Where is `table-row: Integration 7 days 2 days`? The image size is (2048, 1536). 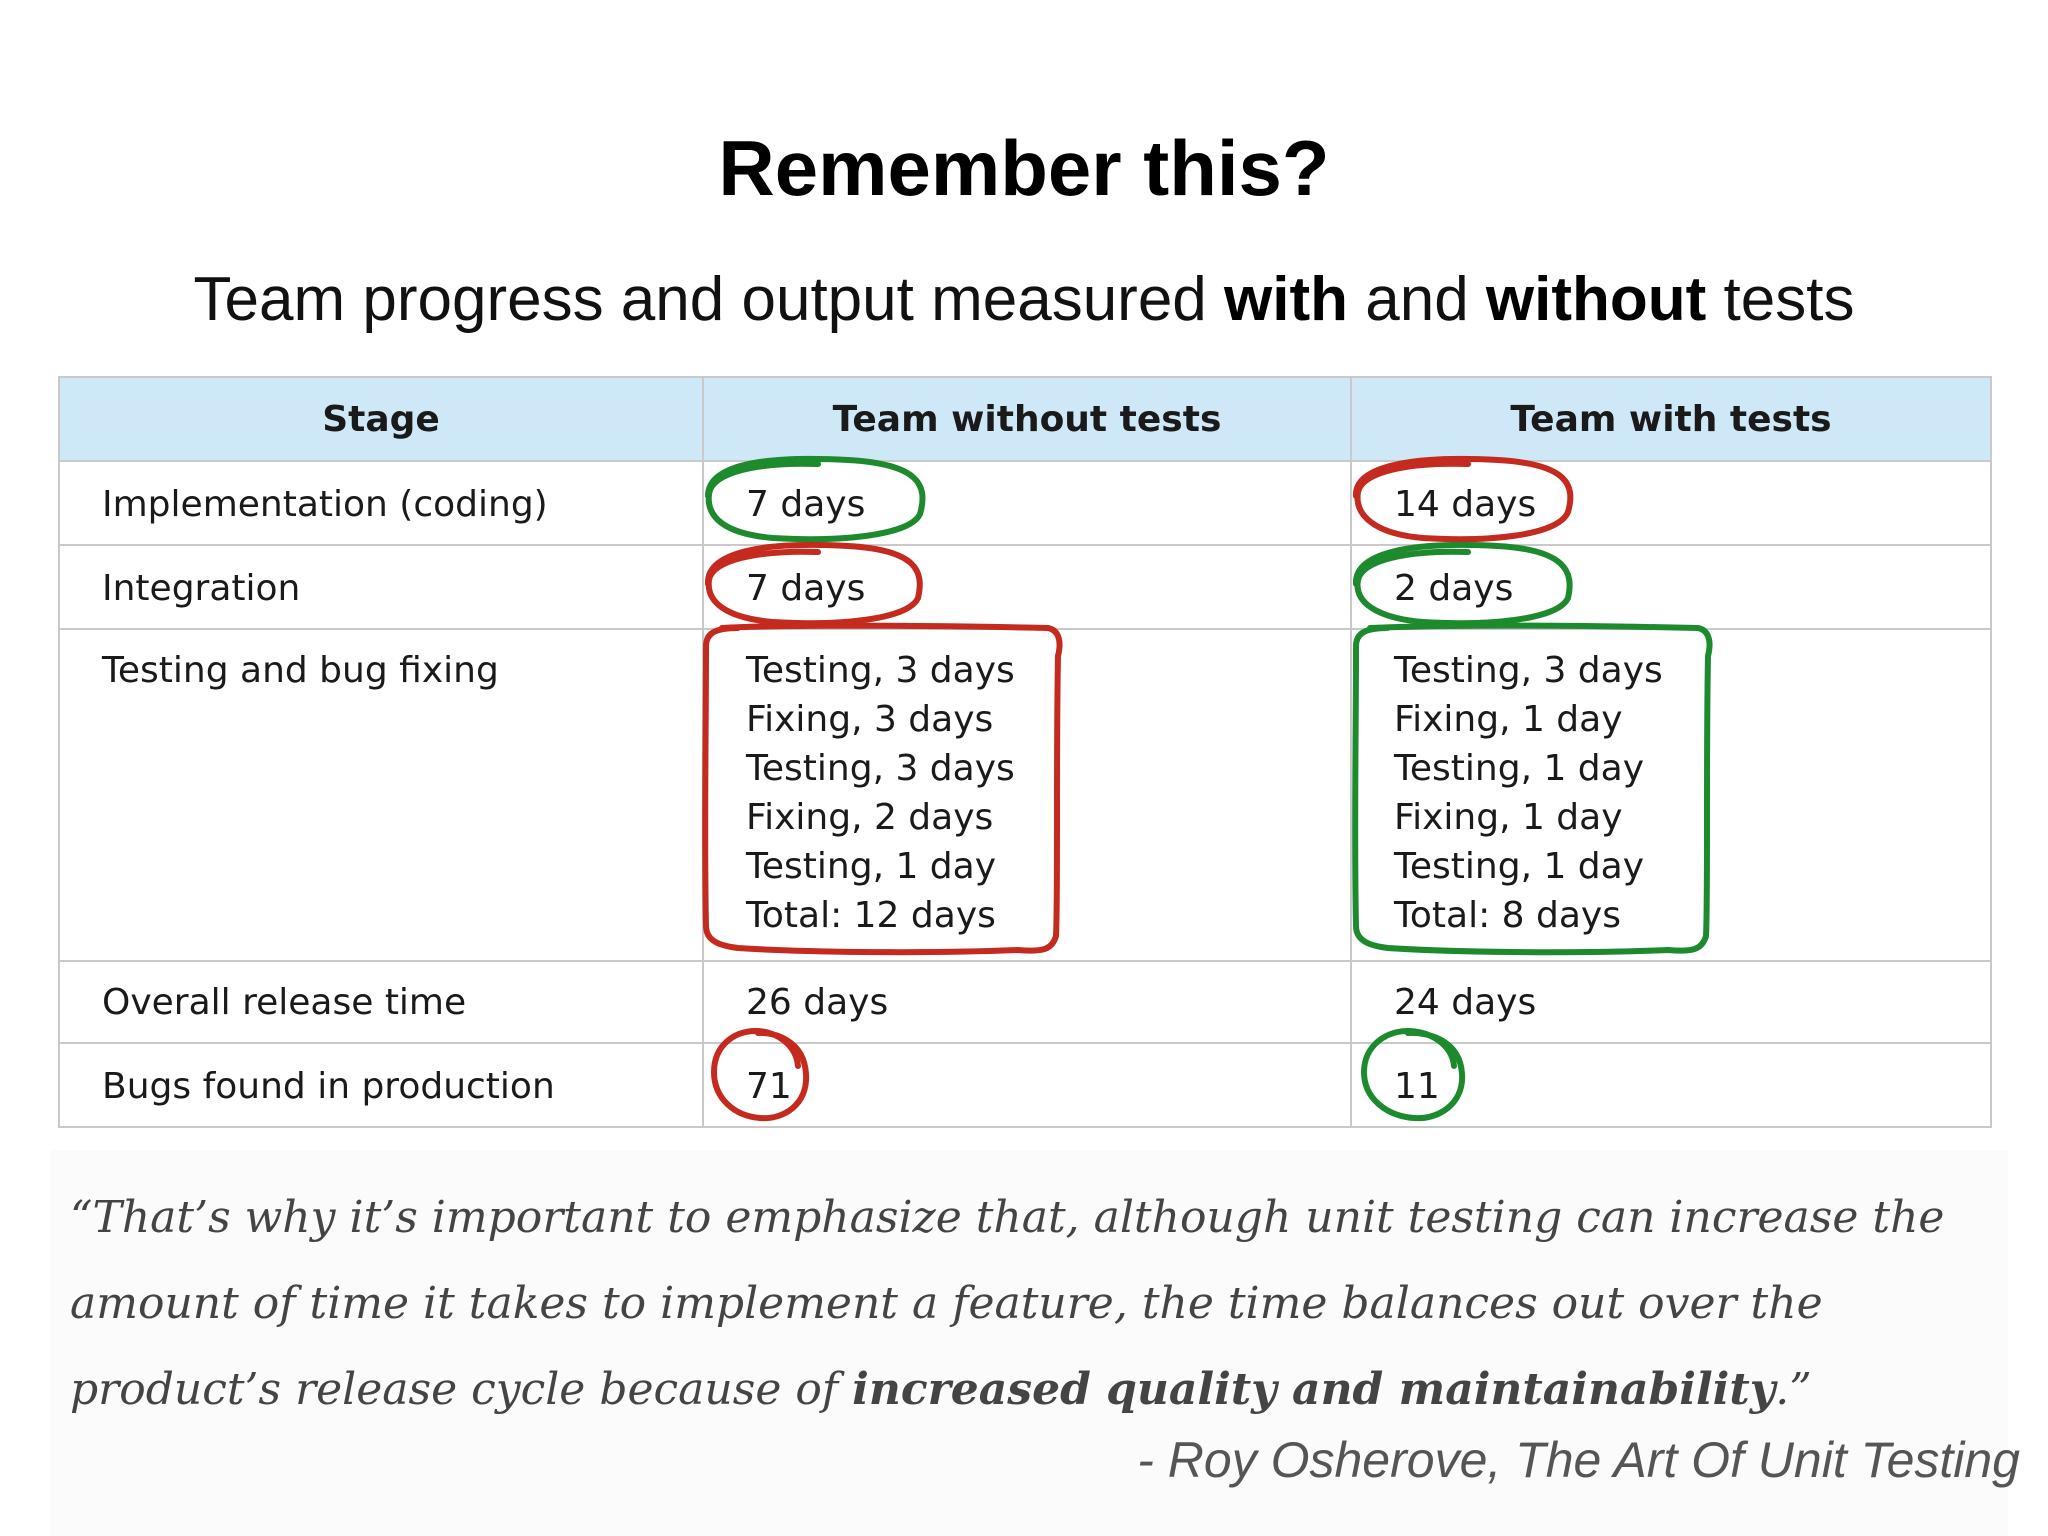
table-row: Integration 7 days 2 days is located at coordinates (1025, 587).